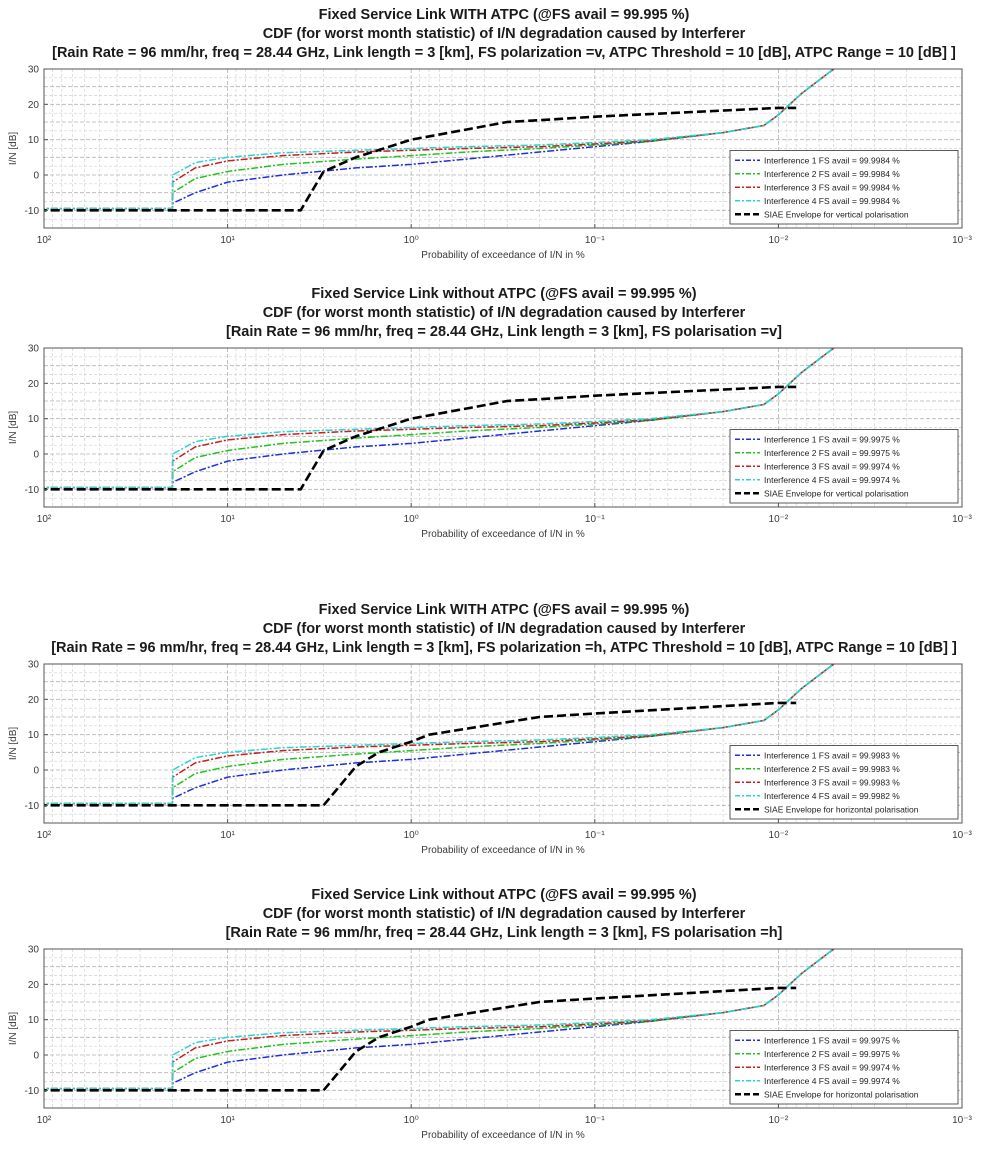 This screenshot has height=1163, width=1008. What do you see at coordinates (832, 755) in the screenshot?
I see `legend-entry: Interference 1 FS avail = 99.9983 %` at bounding box center [832, 755].